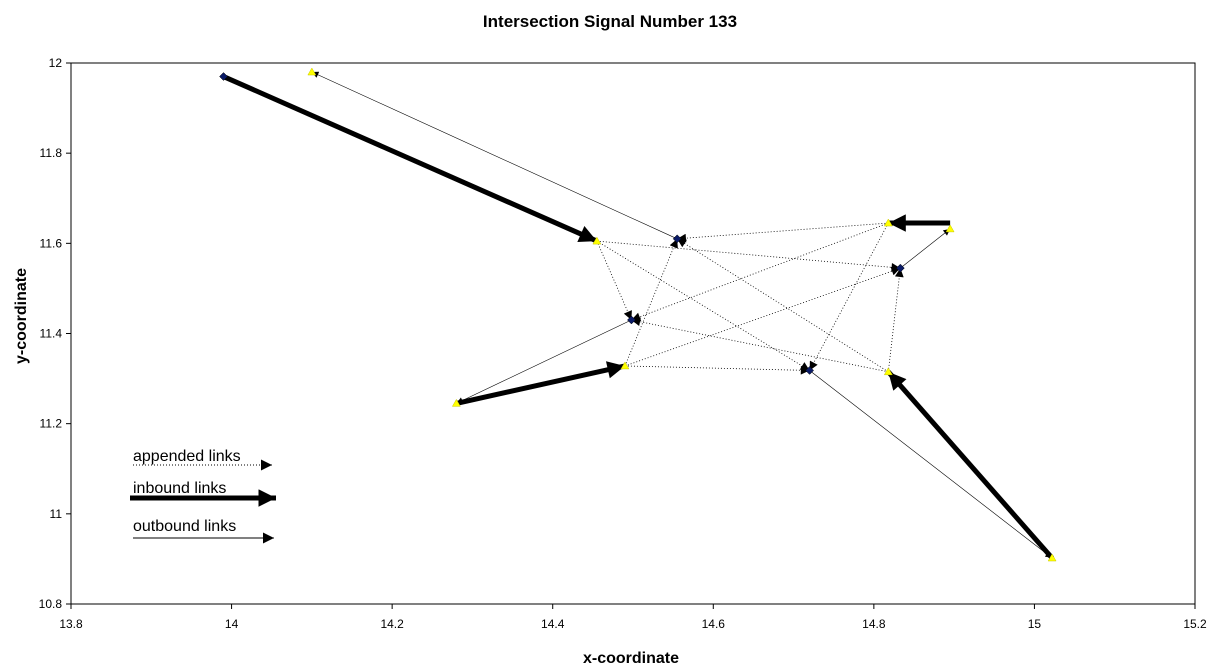 The width and height of the screenshot is (1220, 669). I want to click on x-tick-label: 15, so click(1035, 624).